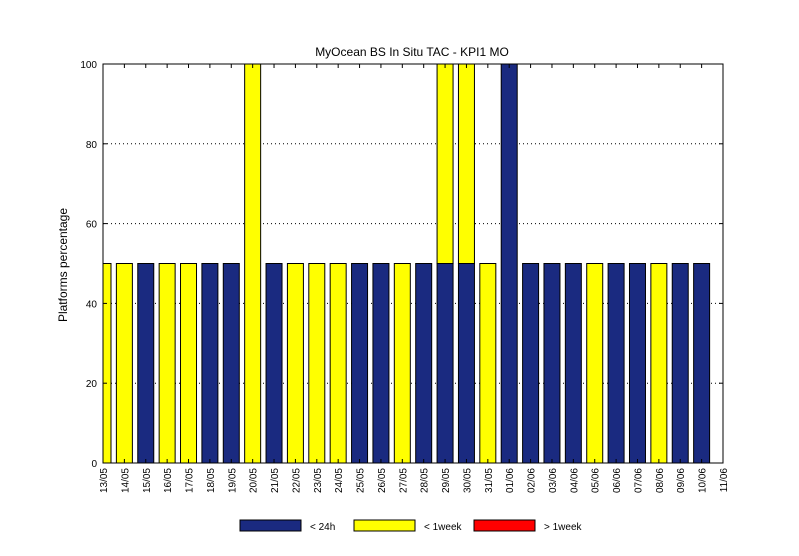 The image size is (799, 556). What do you see at coordinates (361, 480) in the screenshot?
I see `x-tick-label: 25/05` at bounding box center [361, 480].